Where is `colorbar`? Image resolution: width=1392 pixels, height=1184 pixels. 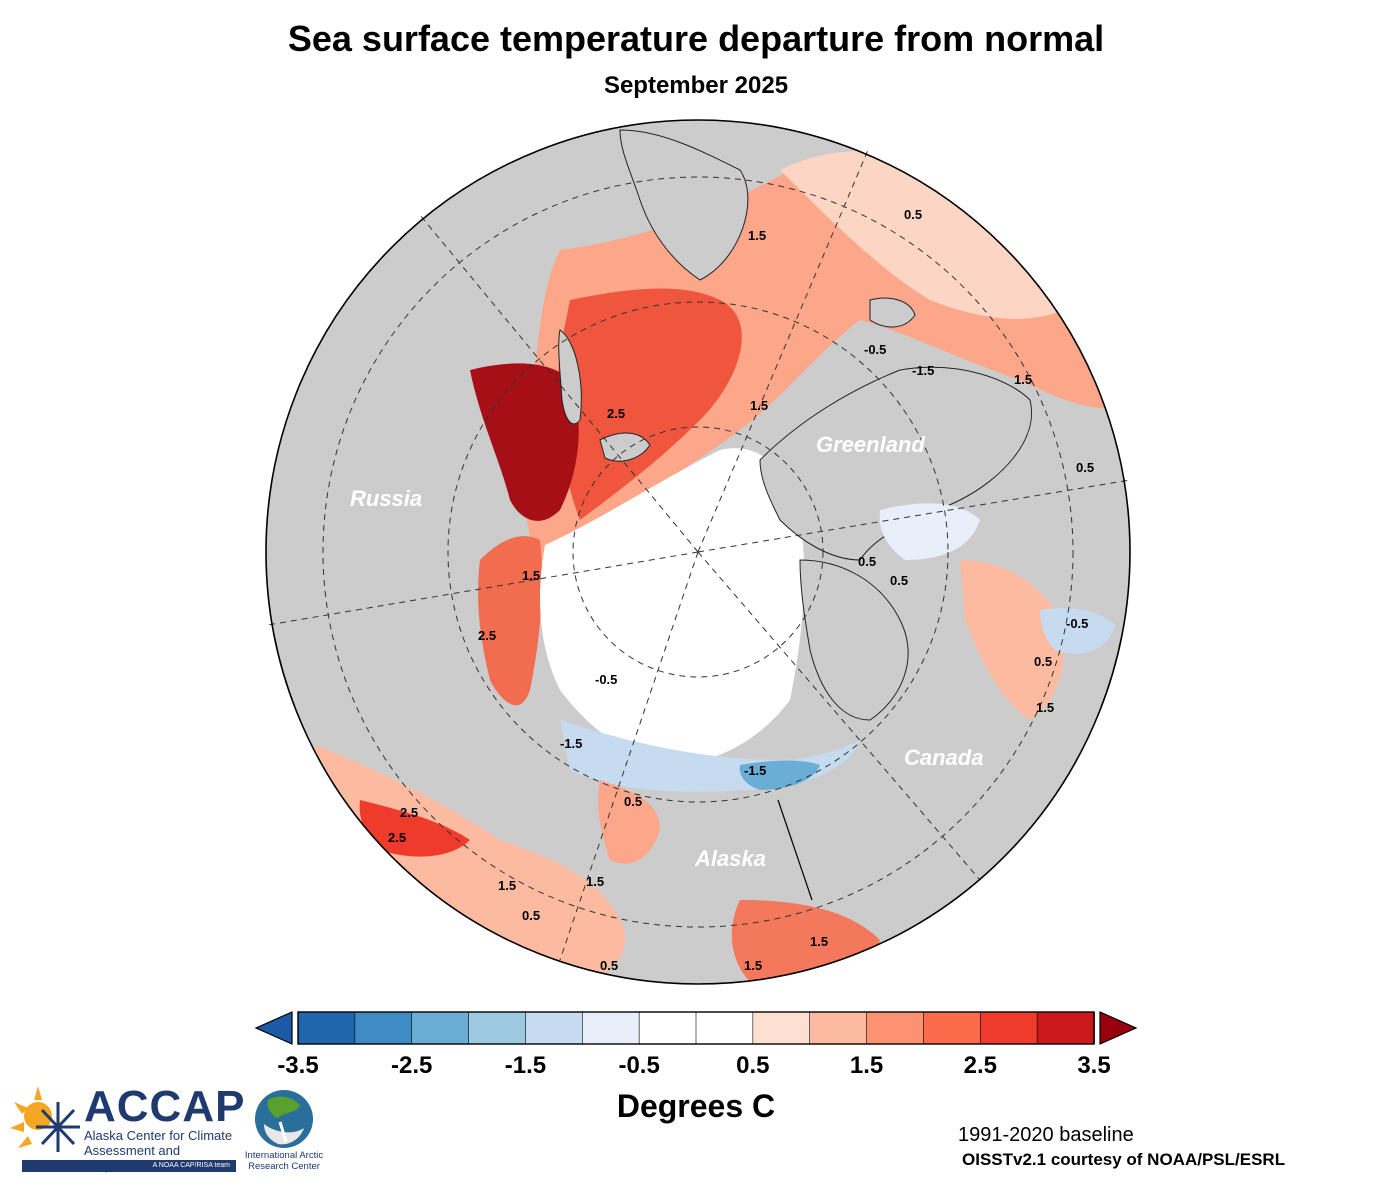
colorbar is located at coordinates (696, 1028).